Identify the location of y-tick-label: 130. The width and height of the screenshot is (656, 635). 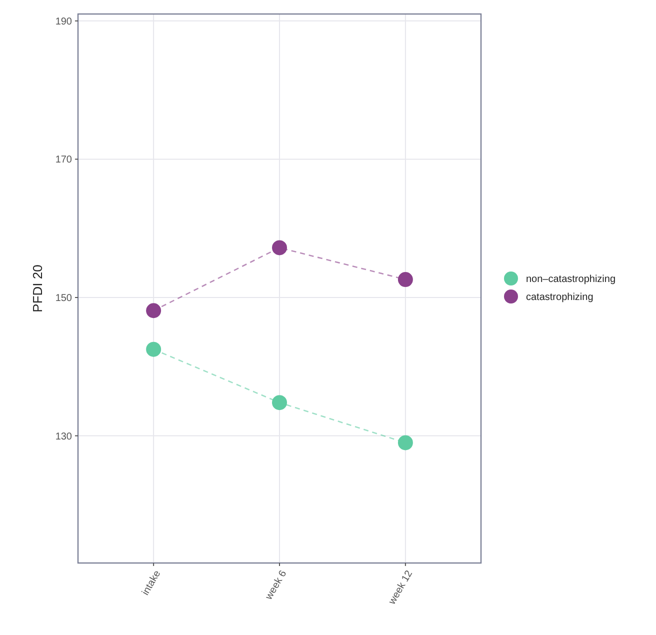
(63, 436).